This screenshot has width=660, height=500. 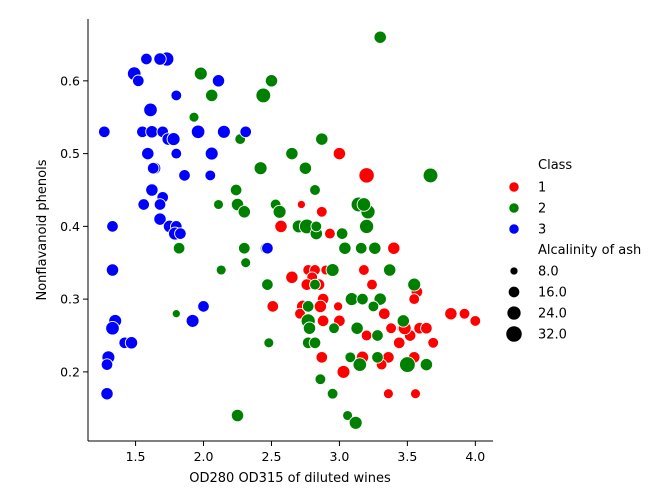 What do you see at coordinates (475, 456) in the screenshot?
I see `x-tick-label: 4.0` at bounding box center [475, 456].